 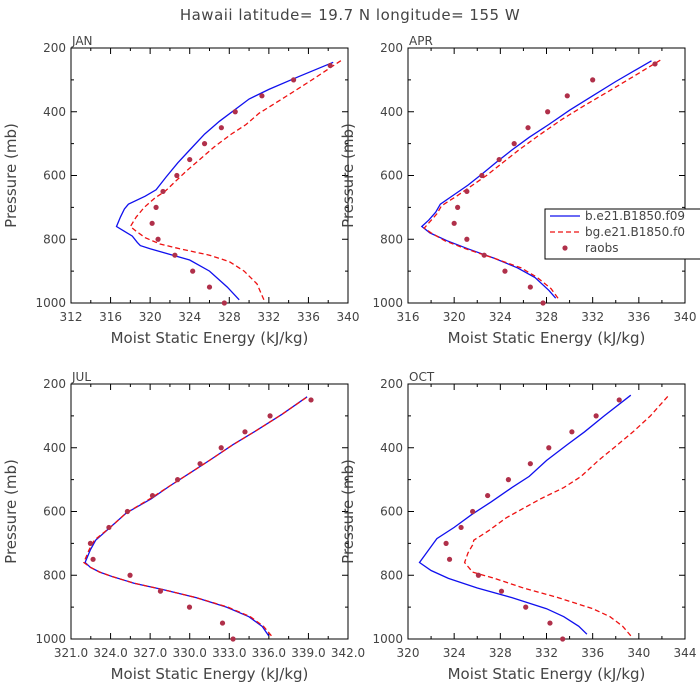 I want to click on figure-title: Hawaii latitude= 19.7 N longitude= 155 W, so click(x=350, y=15).